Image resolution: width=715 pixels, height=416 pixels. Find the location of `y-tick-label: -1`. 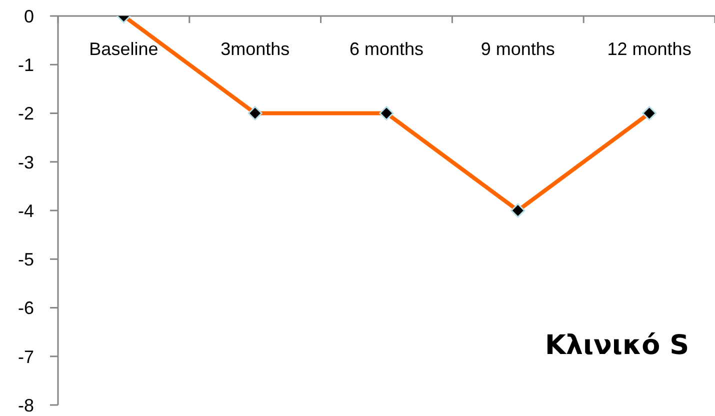

y-tick-label: -1 is located at coordinates (26, 65).